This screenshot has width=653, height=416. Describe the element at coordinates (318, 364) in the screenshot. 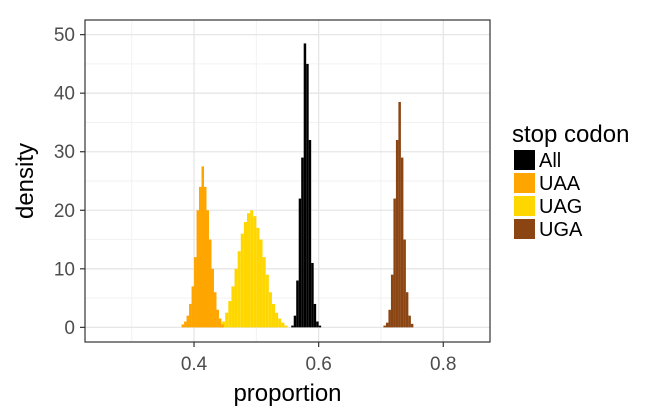

I see `x-tick-label: 0.6` at that location.